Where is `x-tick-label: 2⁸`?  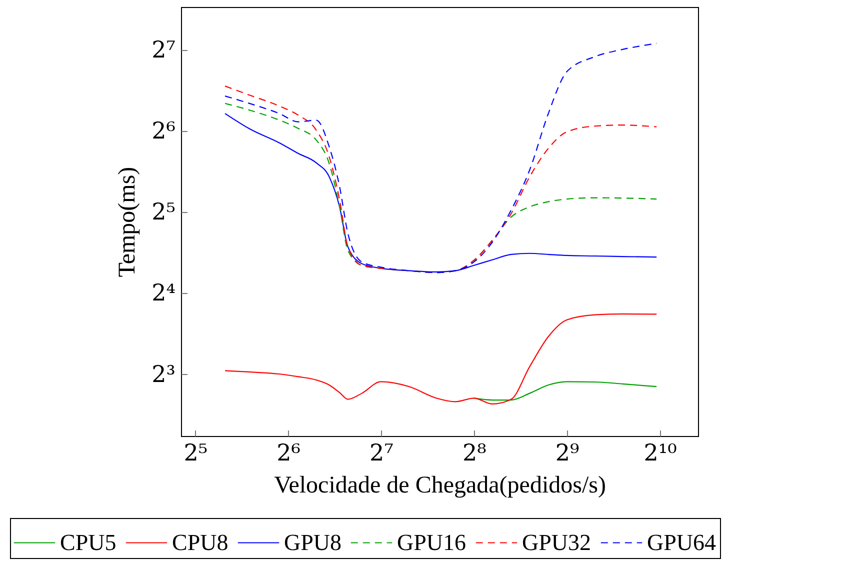
x-tick-label: 2⁸ is located at coordinates (474, 453).